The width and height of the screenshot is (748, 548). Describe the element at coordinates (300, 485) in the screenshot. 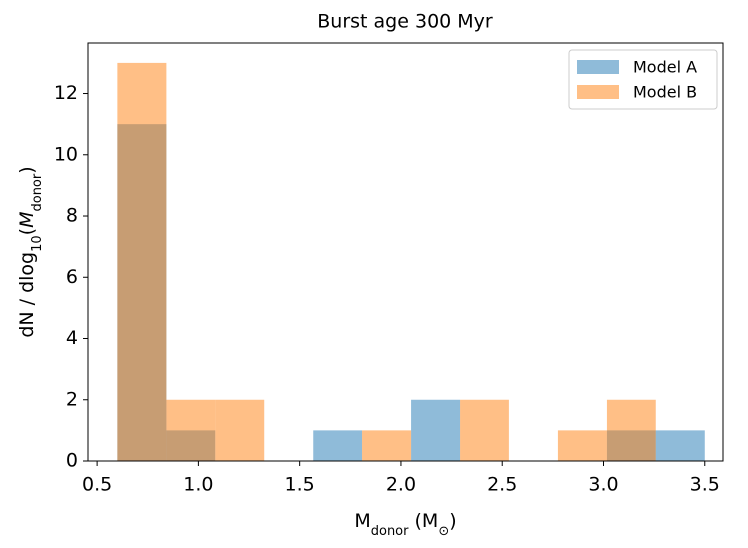

I see `x-tick-label: 1.5` at that location.